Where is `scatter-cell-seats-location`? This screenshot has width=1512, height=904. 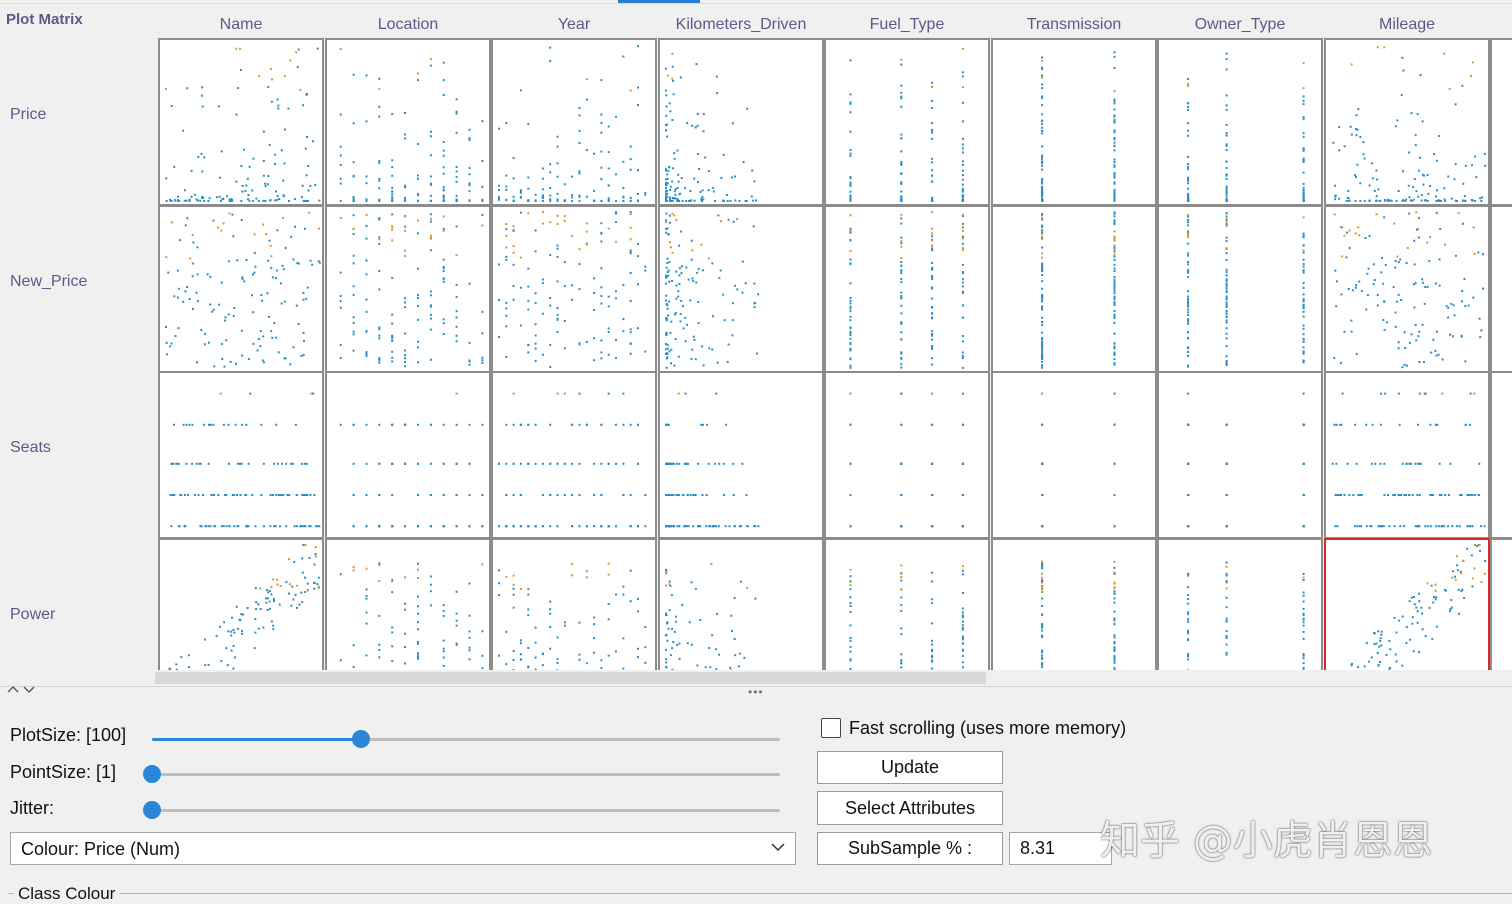 scatter-cell-seats-location is located at coordinates (408, 455).